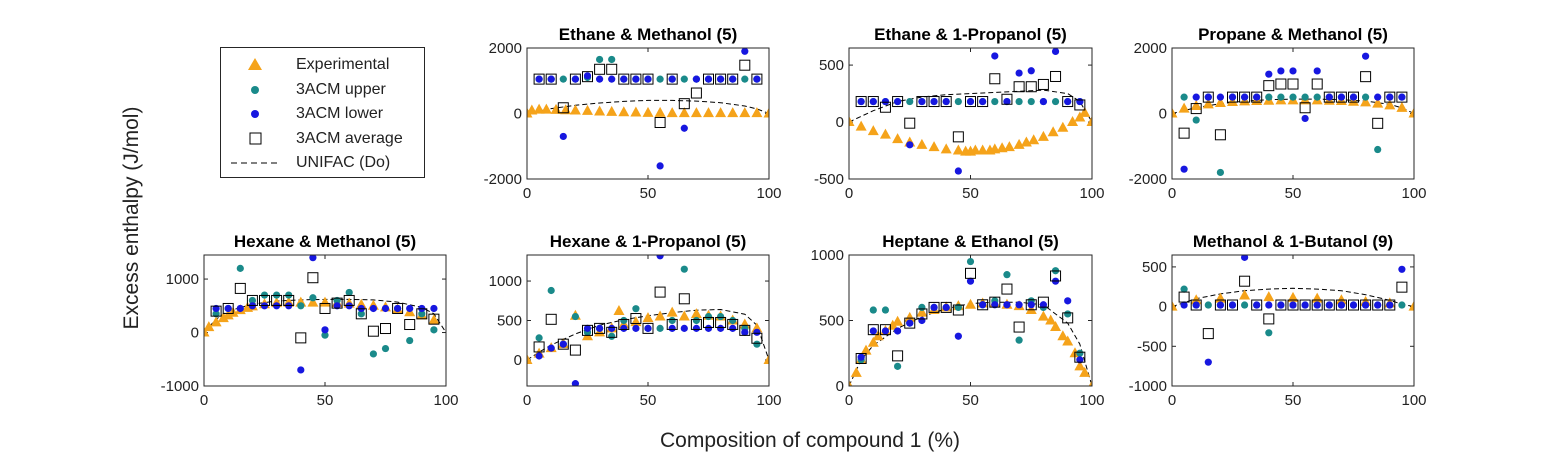 This screenshot has height=469, width=1563. I want to click on plot-area, so click(325, 314).